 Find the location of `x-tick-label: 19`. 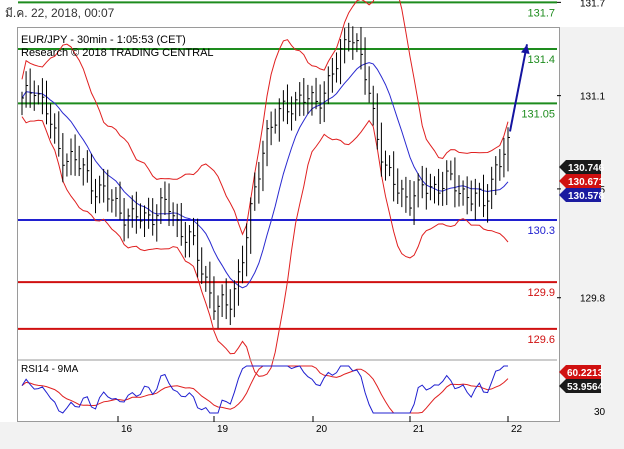

x-tick-label: 19 is located at coordinates (223, 429).